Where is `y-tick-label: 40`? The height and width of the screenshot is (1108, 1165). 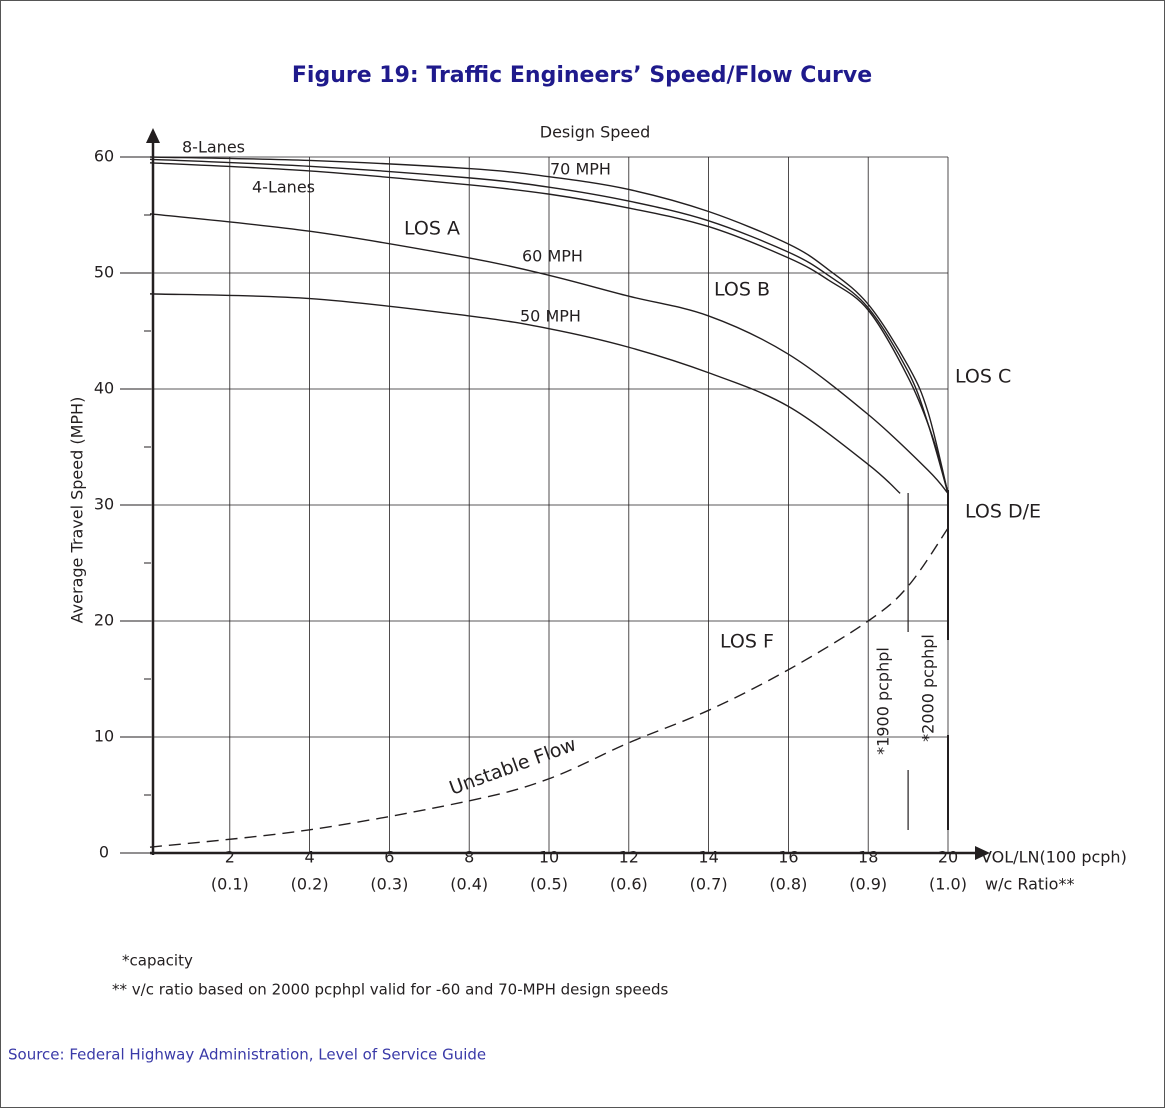 y-tick-label: 40 is located at coordinates (104, 388).